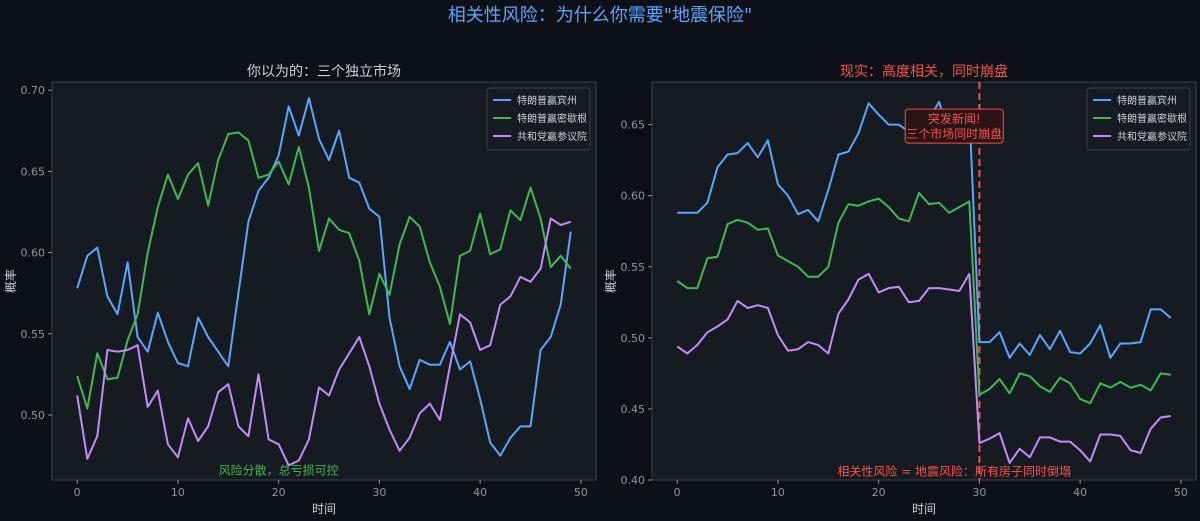 Image resolution: width=1200 pixels, height=521 pixels. What do you see at coordinates (324, 71) in the screenshot?
I see `chart-title: 你以为的：三个独立市场` at bounding box center [324, 71].